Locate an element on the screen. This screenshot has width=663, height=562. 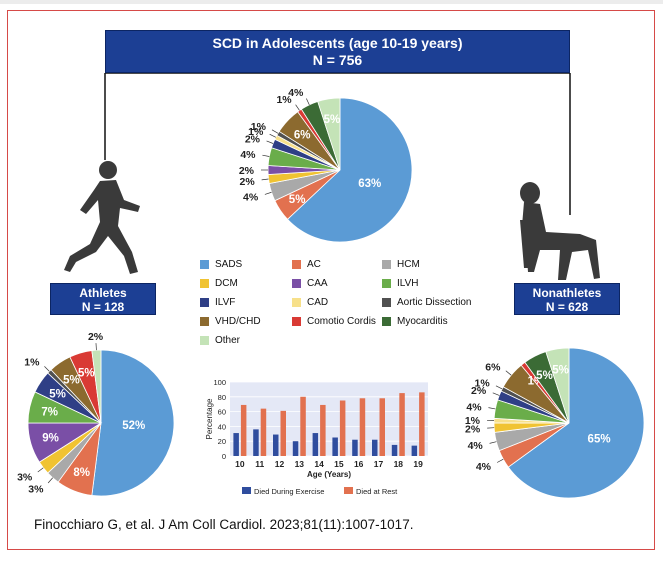
legend-item-ilvf: ILVF is located at coordinates (217, 302).